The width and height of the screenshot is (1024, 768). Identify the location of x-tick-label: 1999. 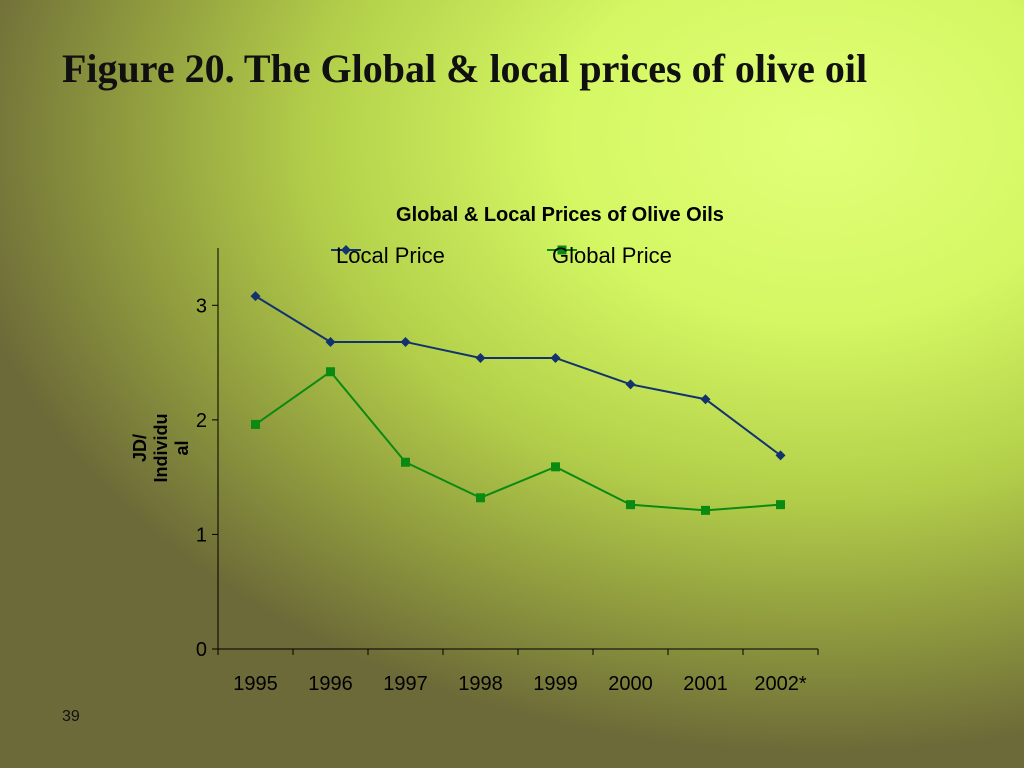
(555, 684).